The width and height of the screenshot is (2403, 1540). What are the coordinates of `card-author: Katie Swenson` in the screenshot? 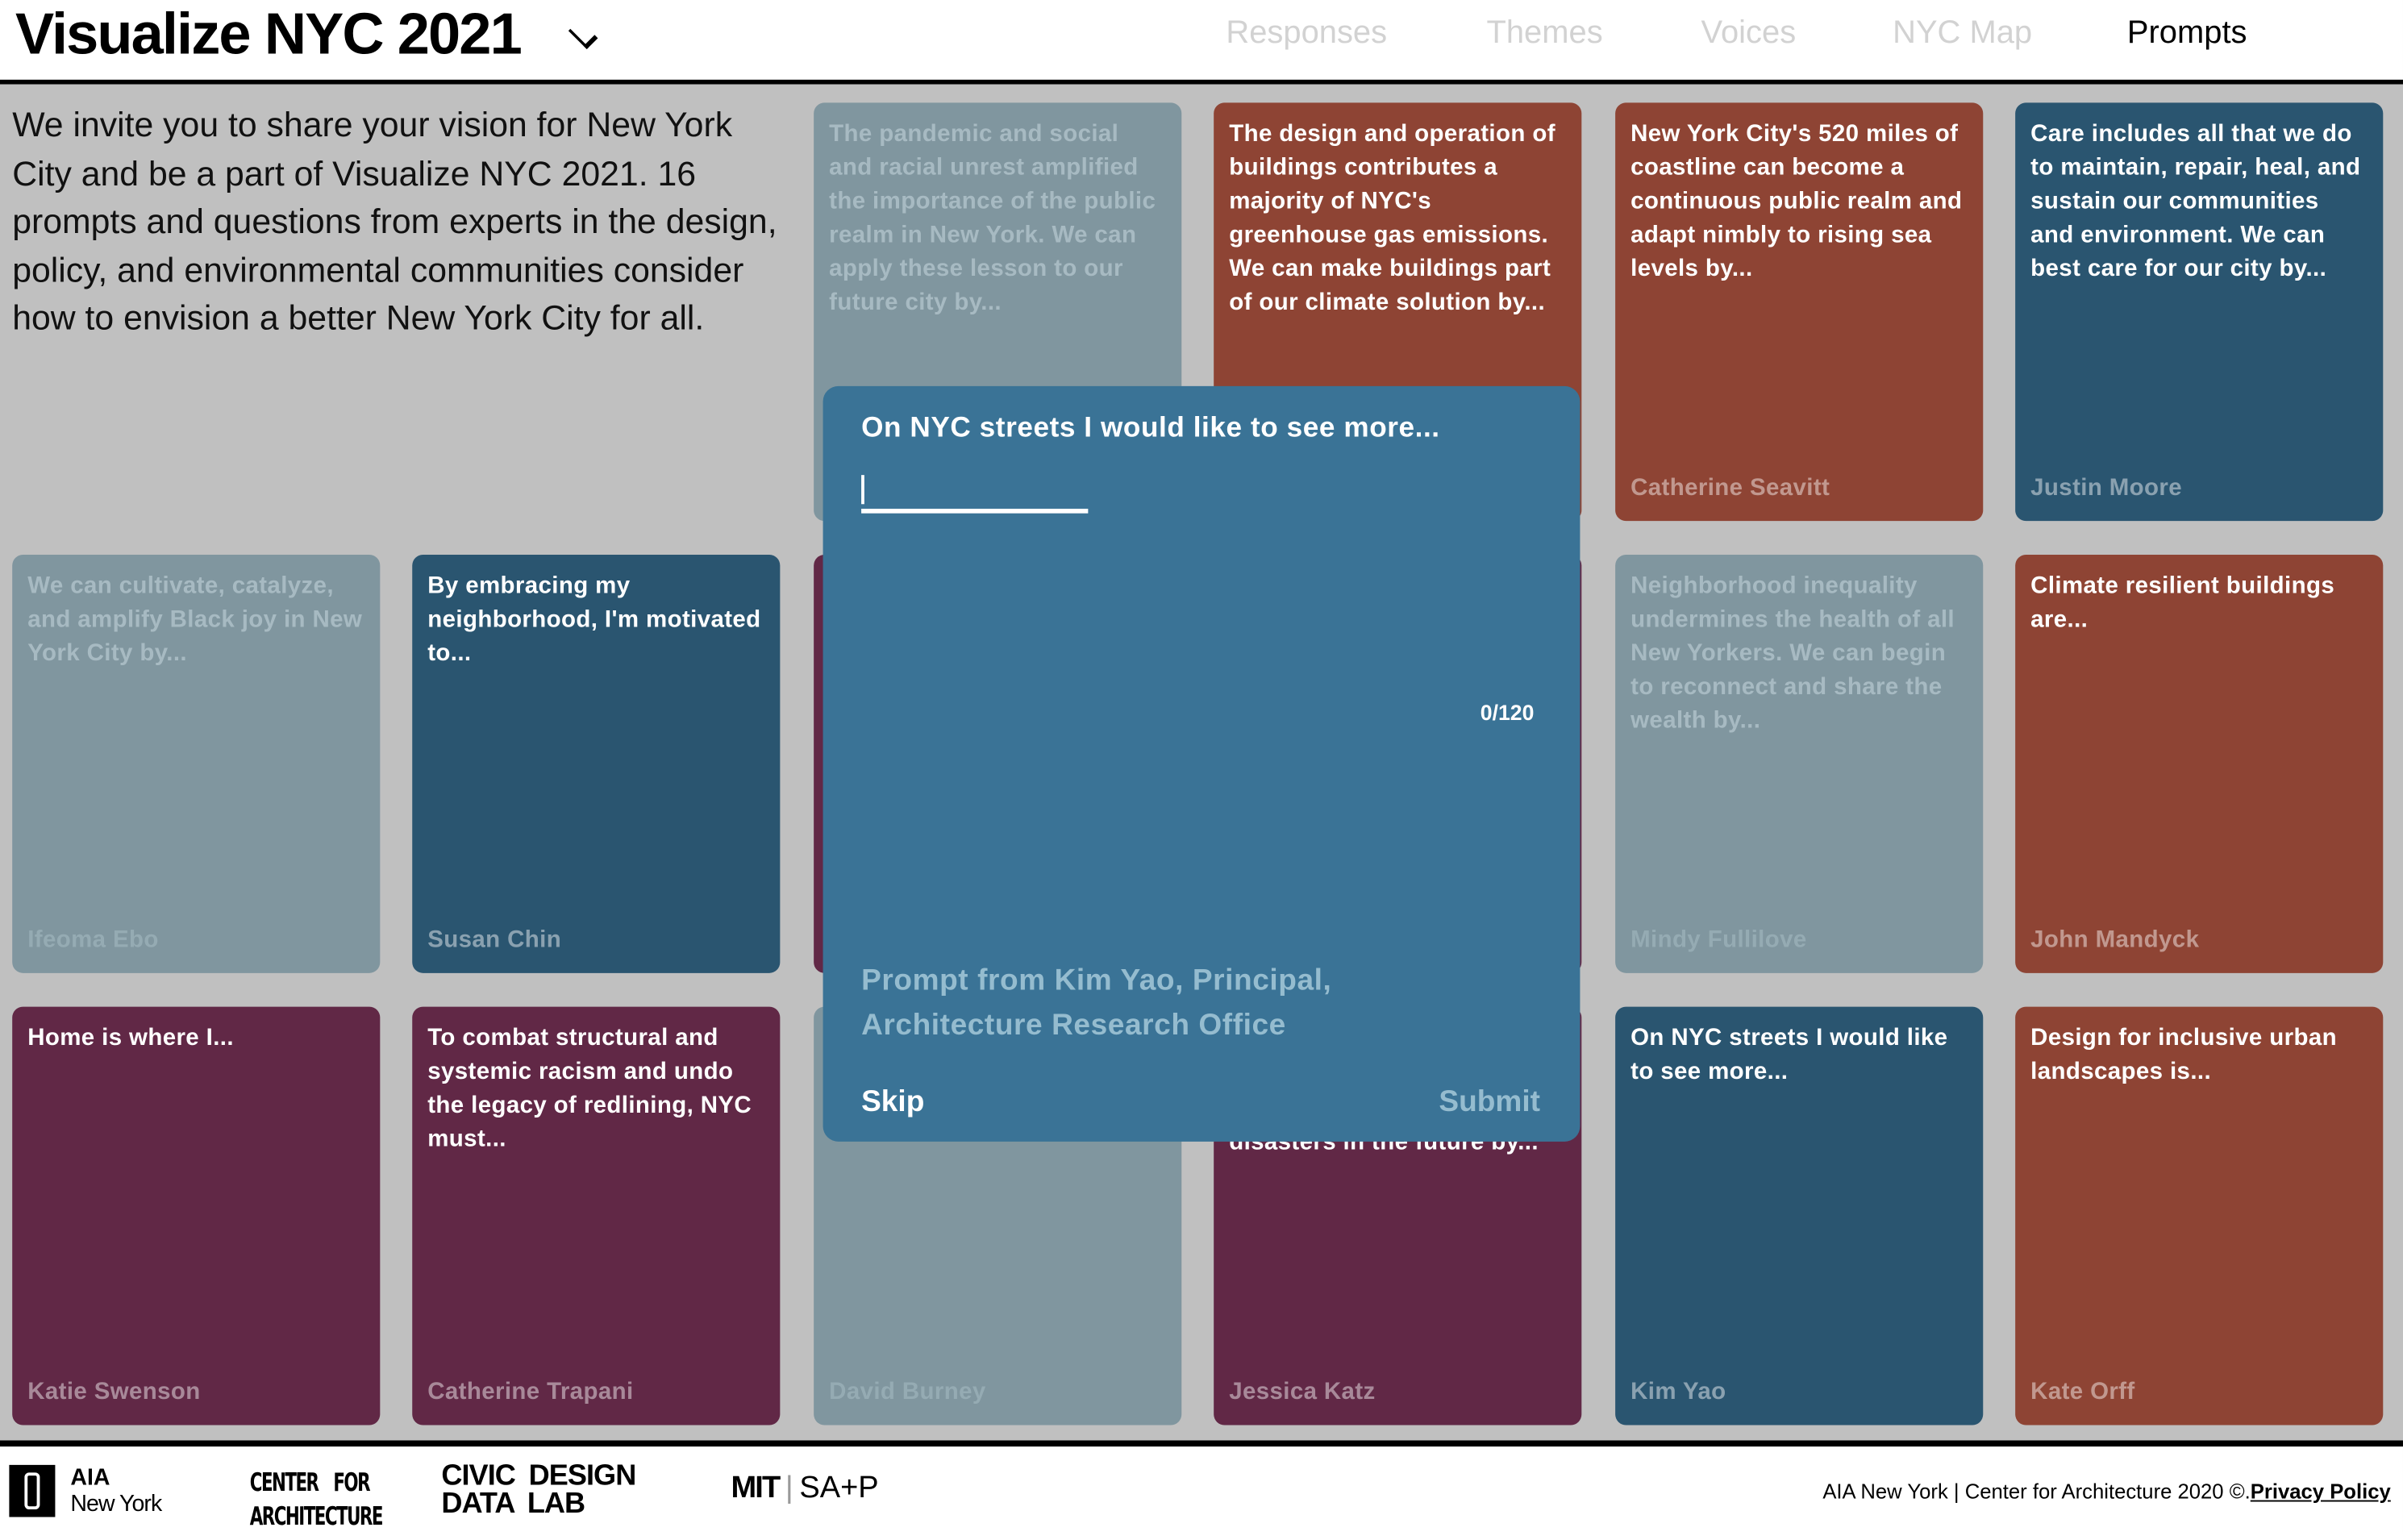 It's located at (114, 1392).